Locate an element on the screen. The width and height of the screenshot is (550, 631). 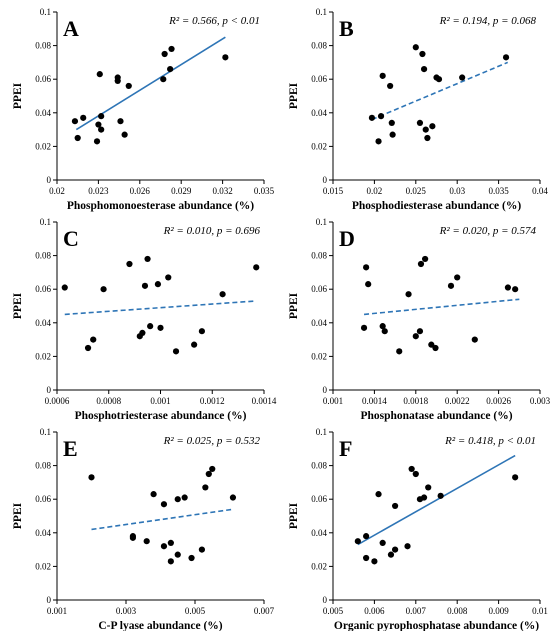
stats-annotation: R² = 0.010, p = 0.696 is located at coordinates (212, 231).